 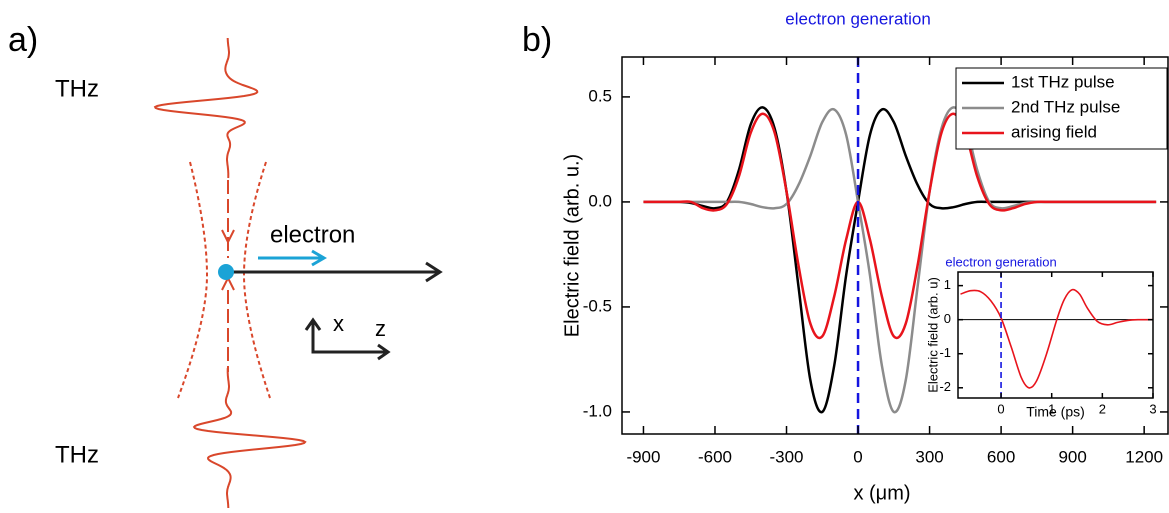 I want to click on y-tick-label: 1, so click(x=947, y=284).